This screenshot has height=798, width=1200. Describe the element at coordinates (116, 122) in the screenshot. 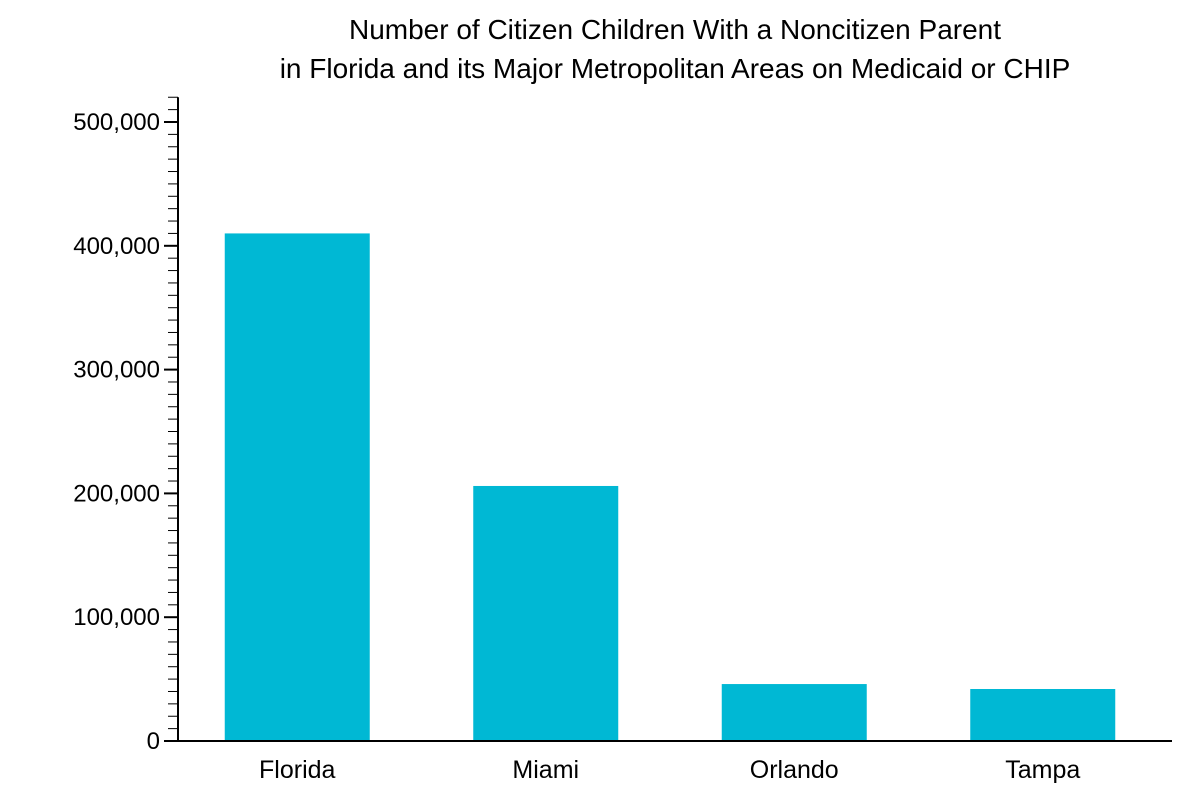

I see `y-tick-label: 500,000` at that location.